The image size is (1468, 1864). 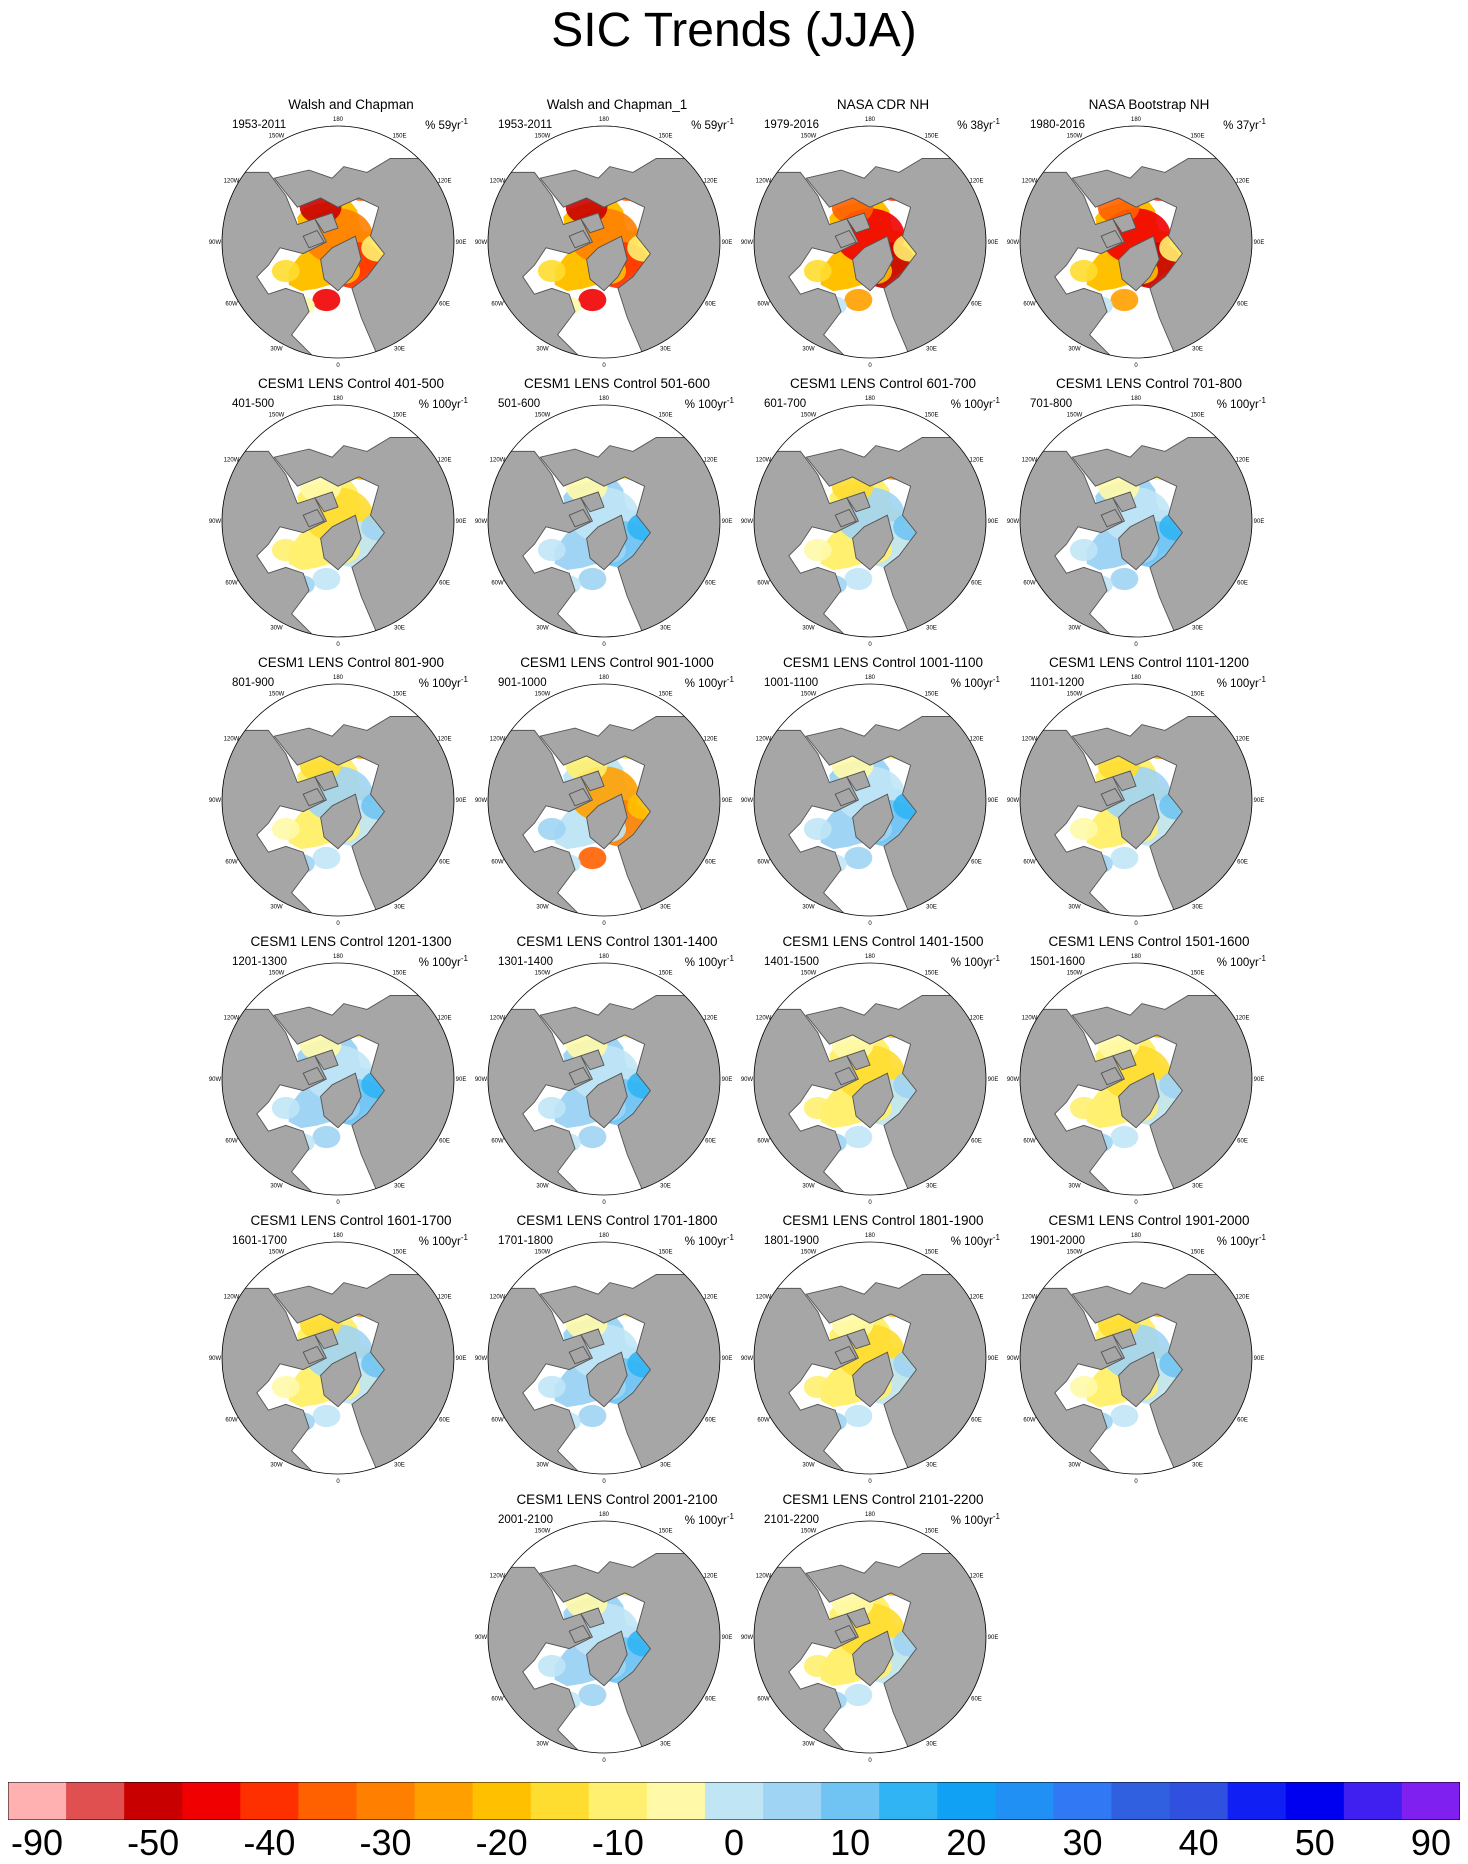 What do you see at coordinates (1149, 1220) in the screenshot?
I see `panel-title: CESM1 LENS Control 1901-2000` at bounding box center [1149, 1220].